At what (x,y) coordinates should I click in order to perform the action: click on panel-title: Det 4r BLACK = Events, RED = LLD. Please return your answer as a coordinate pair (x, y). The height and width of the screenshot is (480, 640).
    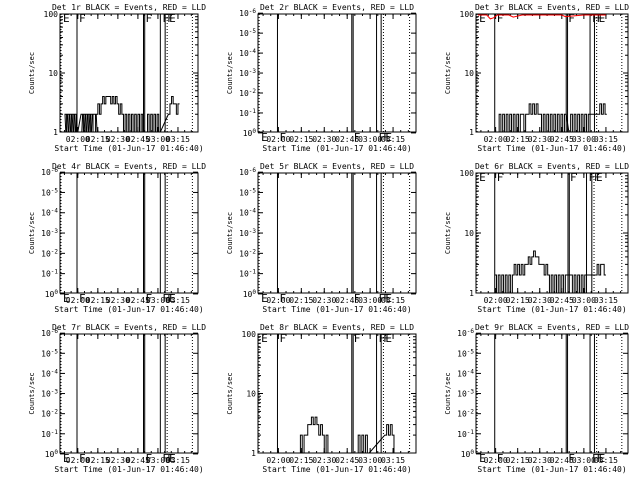
    Looking at the image, I should click on (129, 166).